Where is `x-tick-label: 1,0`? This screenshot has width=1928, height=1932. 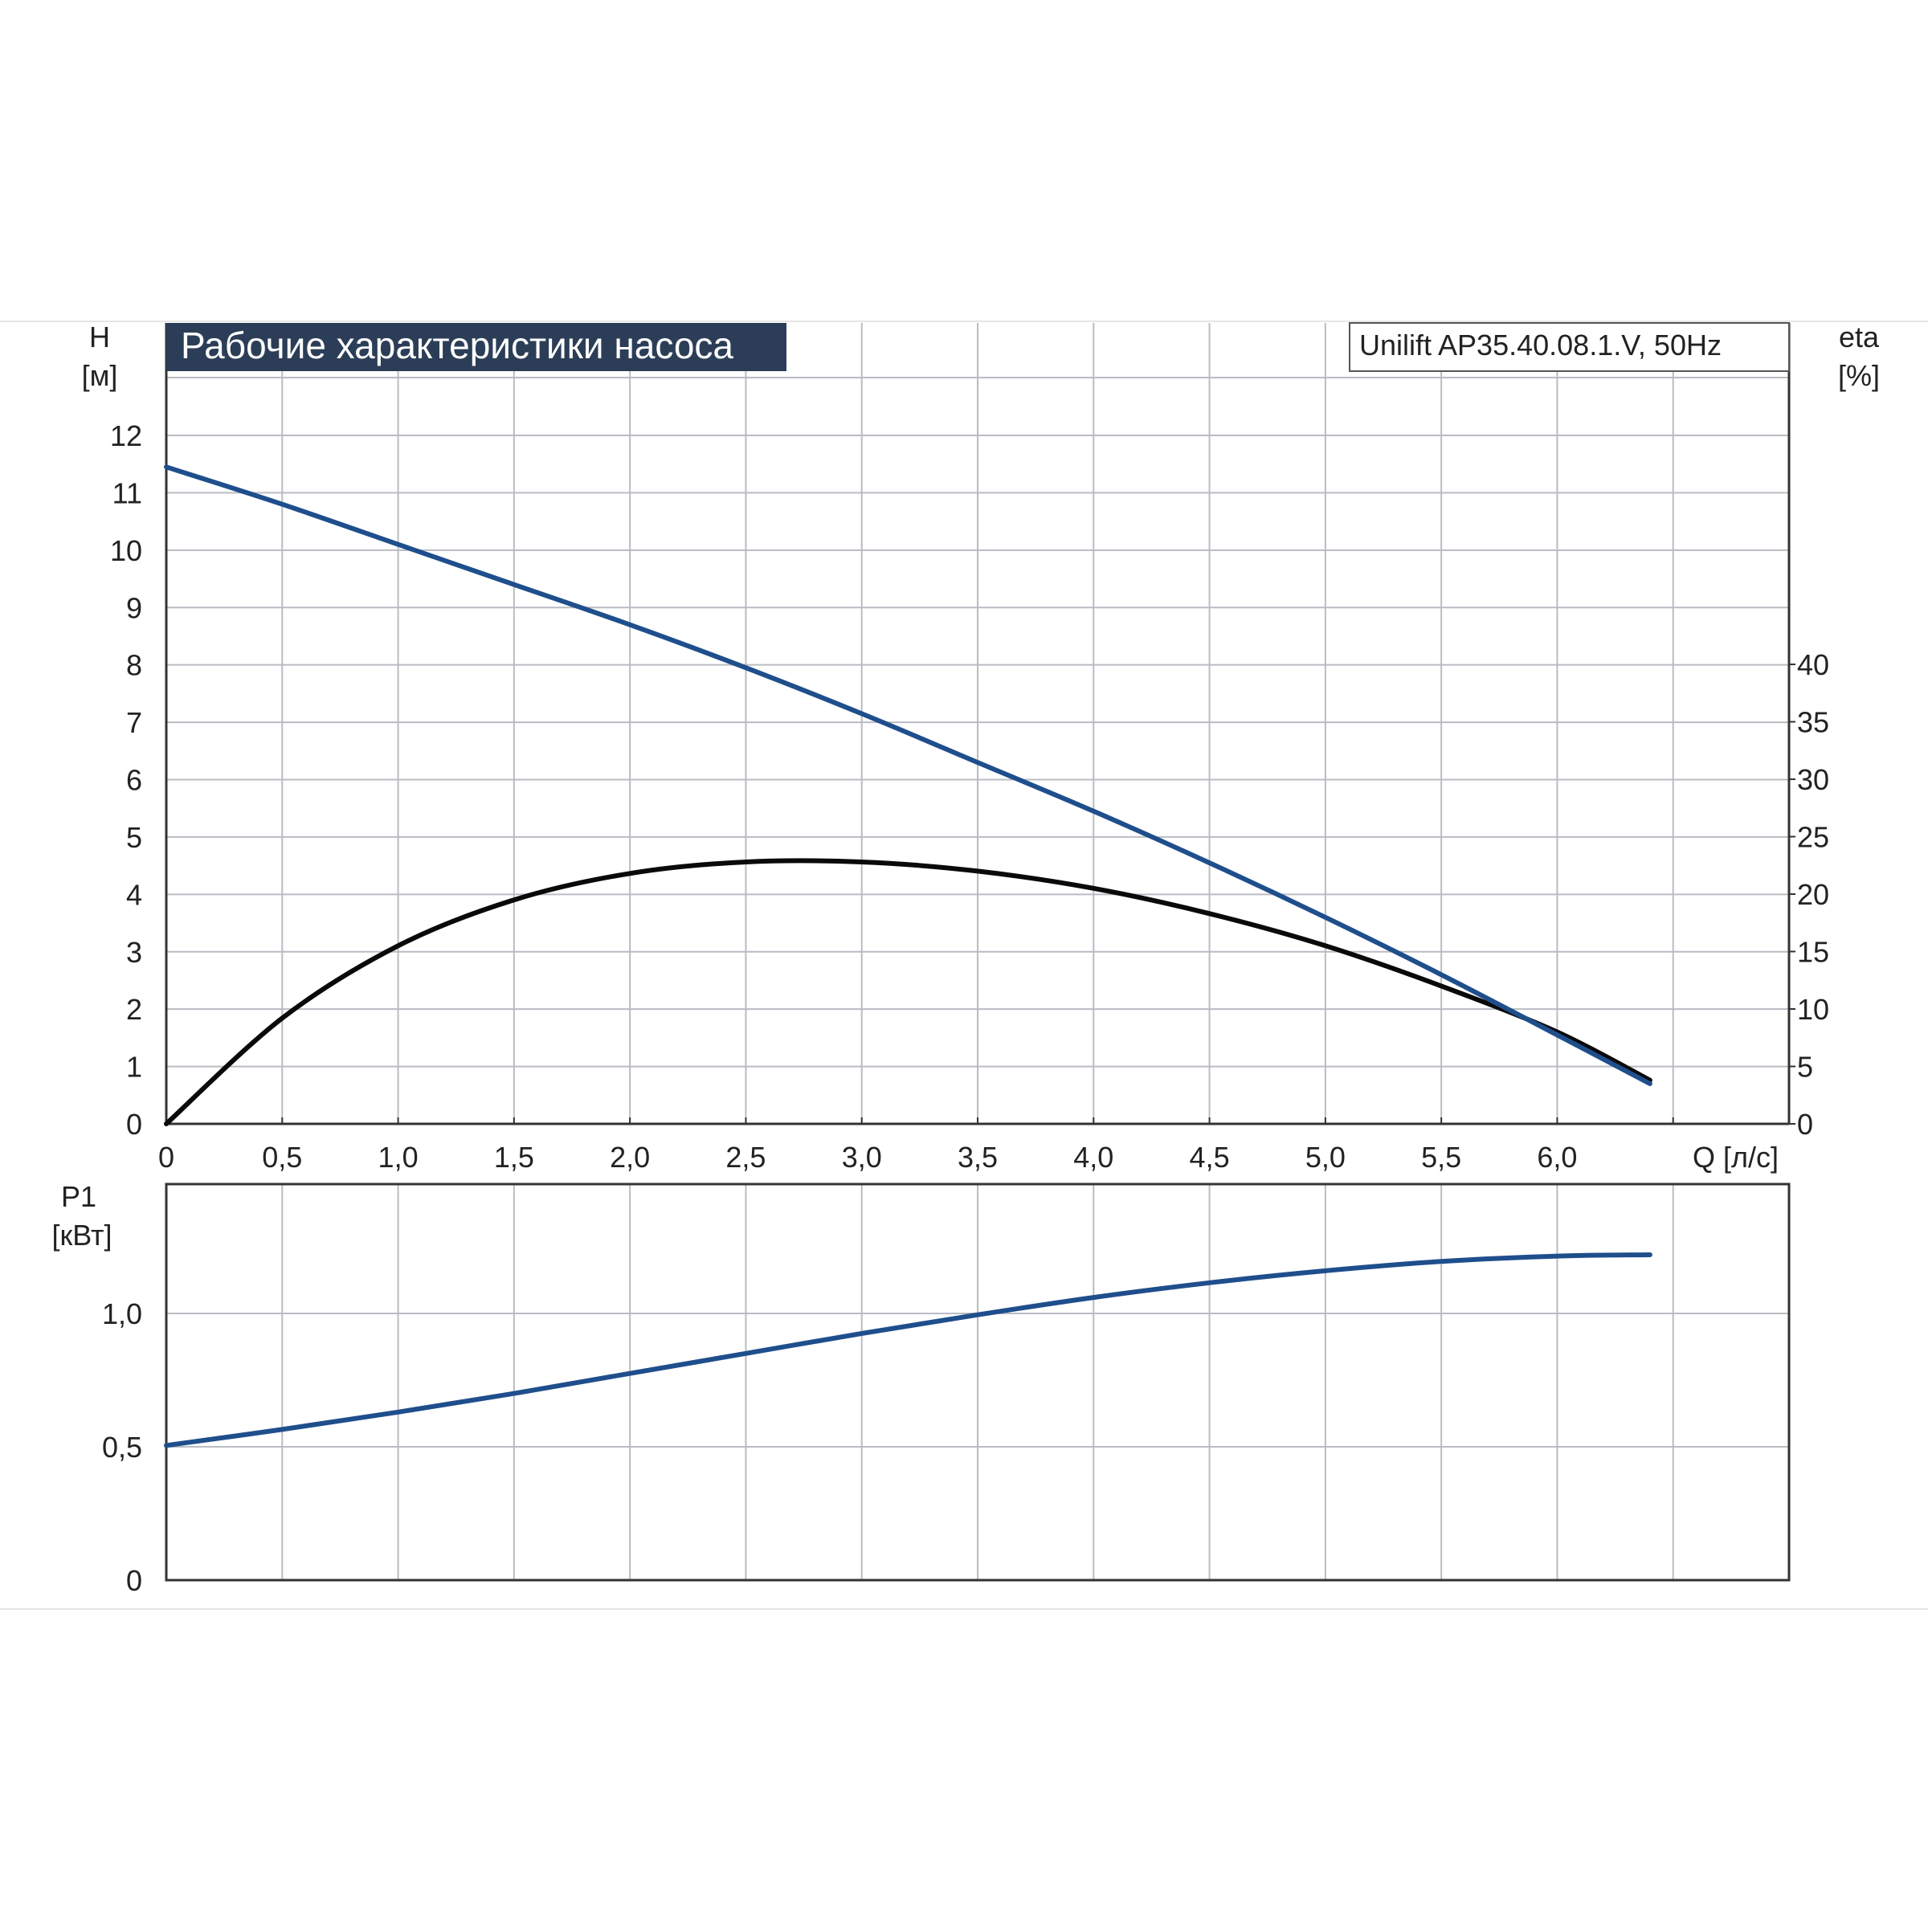 x-tick-label: 1,0 is located at coordinates (398, 1157).